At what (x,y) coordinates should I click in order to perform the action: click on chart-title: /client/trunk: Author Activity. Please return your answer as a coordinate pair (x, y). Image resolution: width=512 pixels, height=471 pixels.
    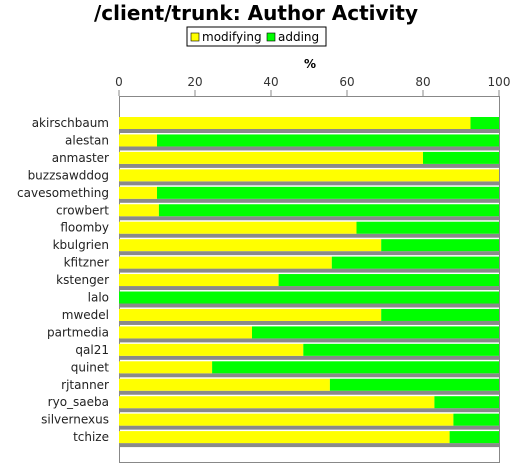
    Looking at the image, I should click on (256, 13).